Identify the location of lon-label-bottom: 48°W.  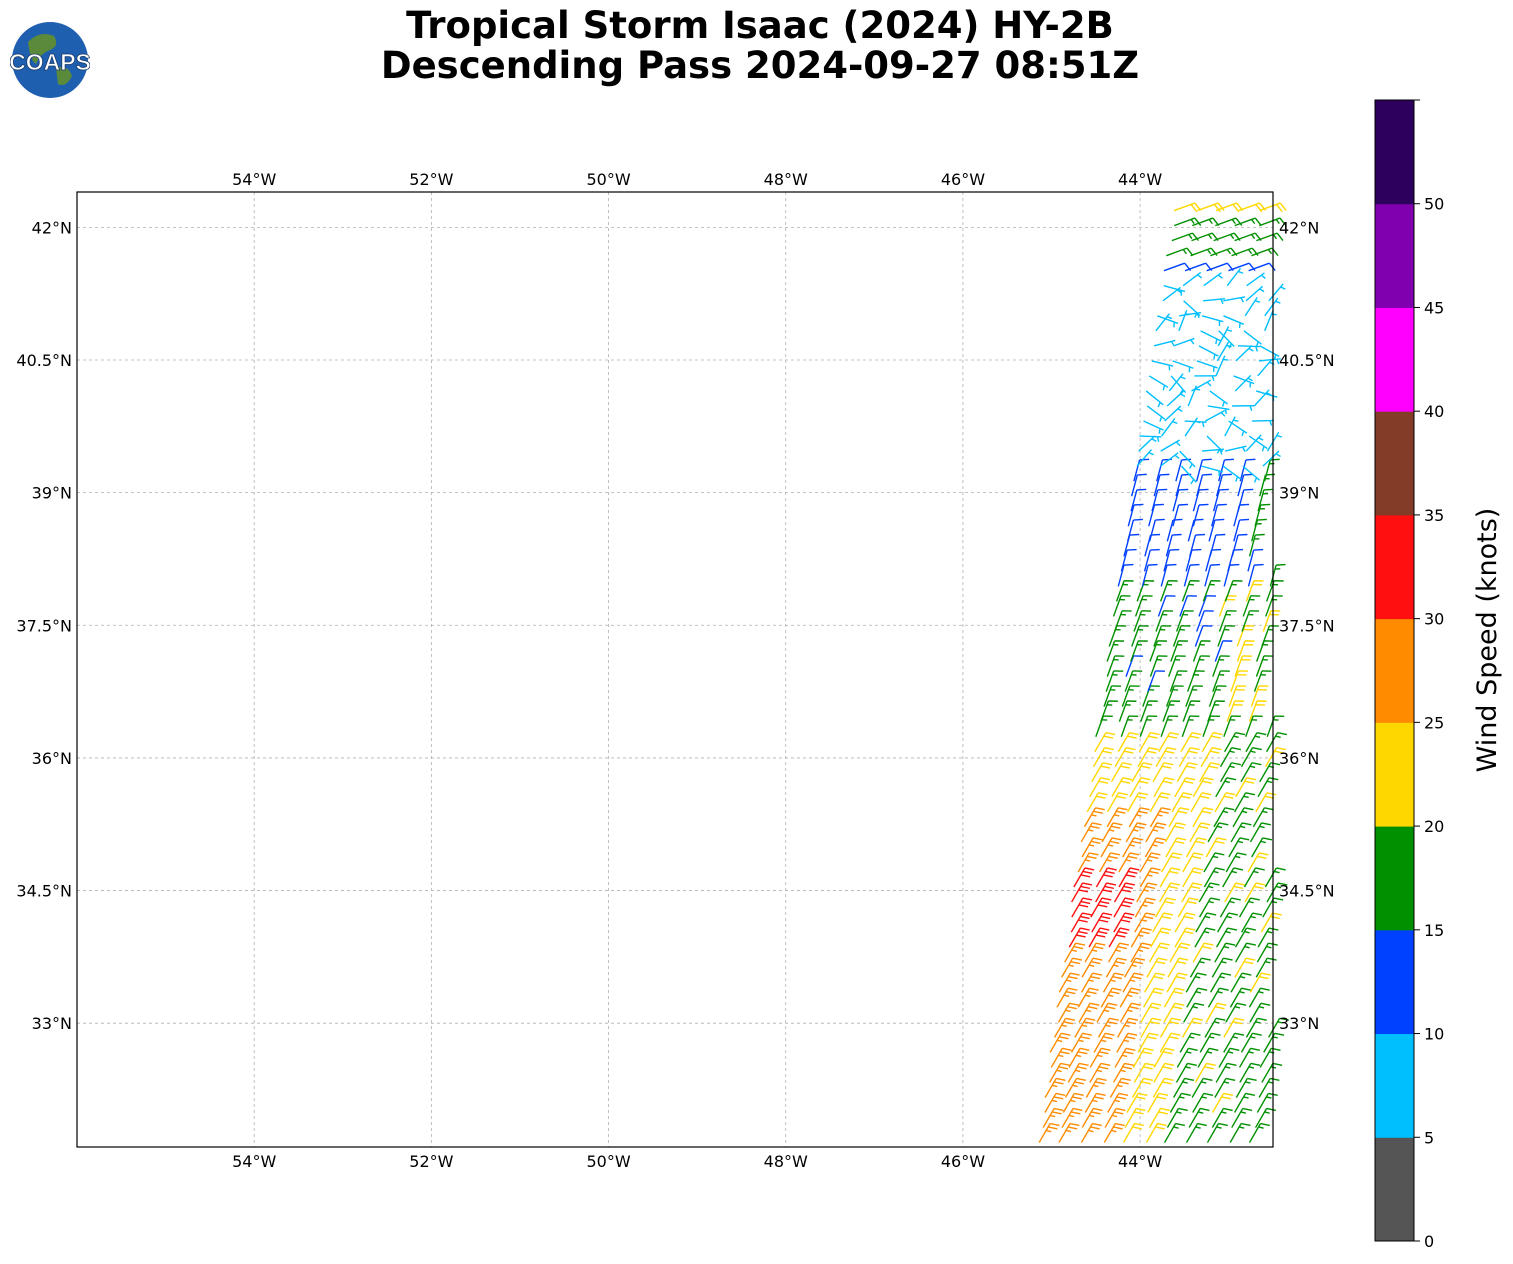
(786, 1161).